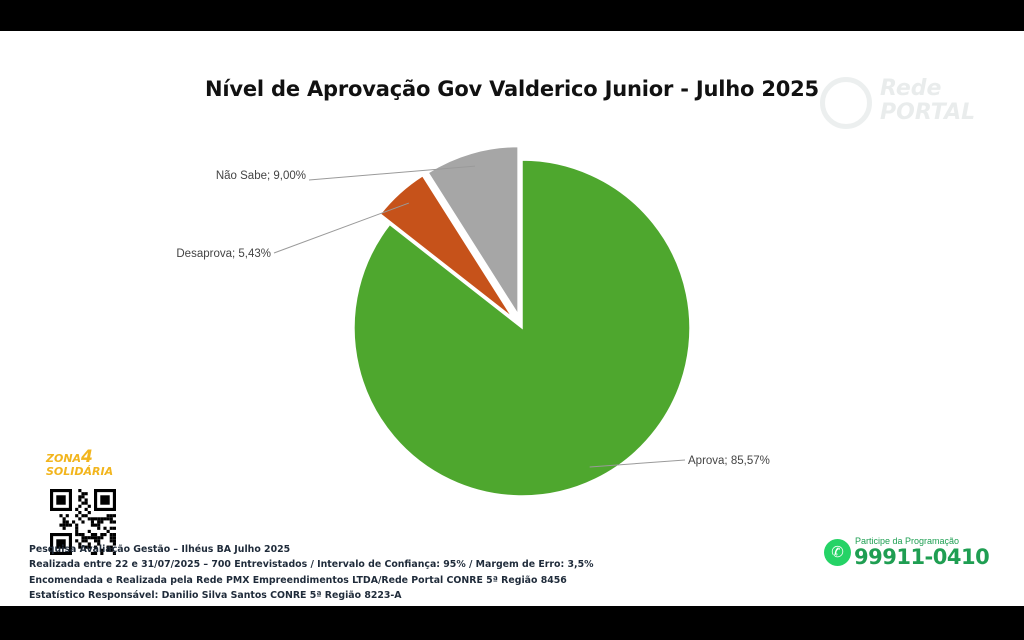 The height and width of the screenshot is (640, 1024). What do you see at coordinates (846, 103) in the screenshot?
I see `watermark-logo-icon` at bounding box center [846, 103].